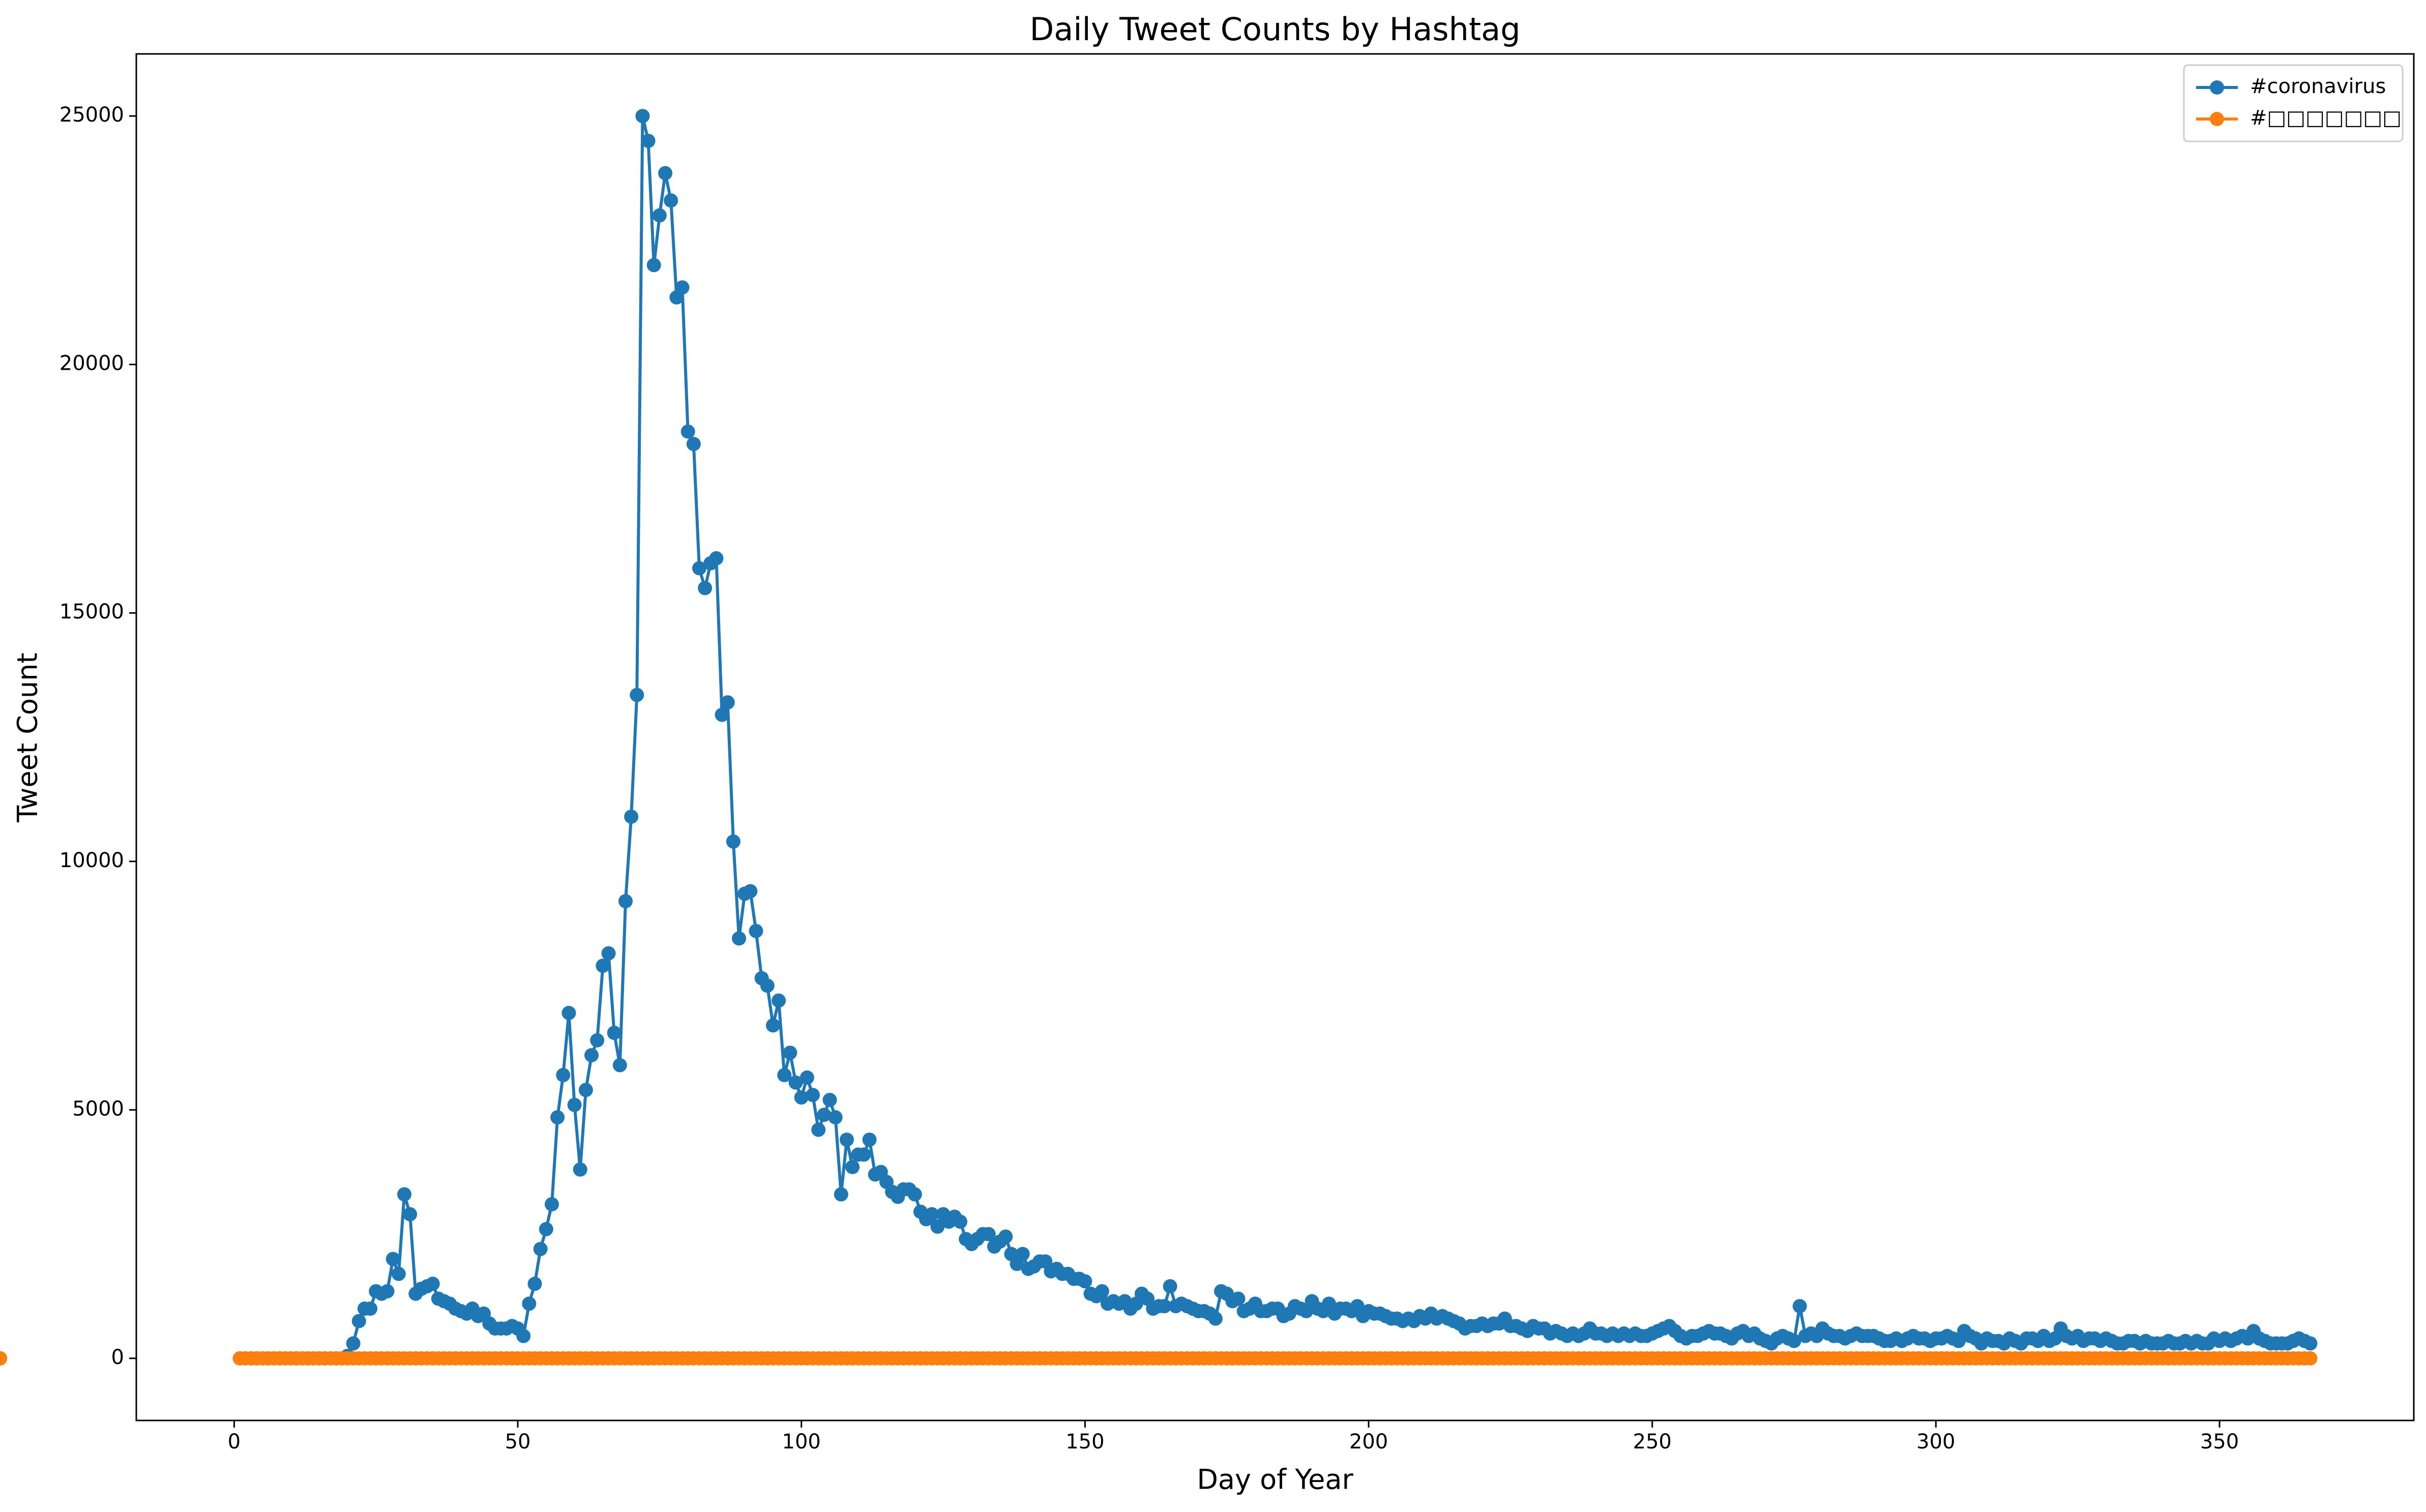 The width and height of the screenshot is (2426, 1512). What do you see at coordinates (518, 1442) in the screenshot?
I see `x-tick-label: 50` at bounding box center [518, 1442].